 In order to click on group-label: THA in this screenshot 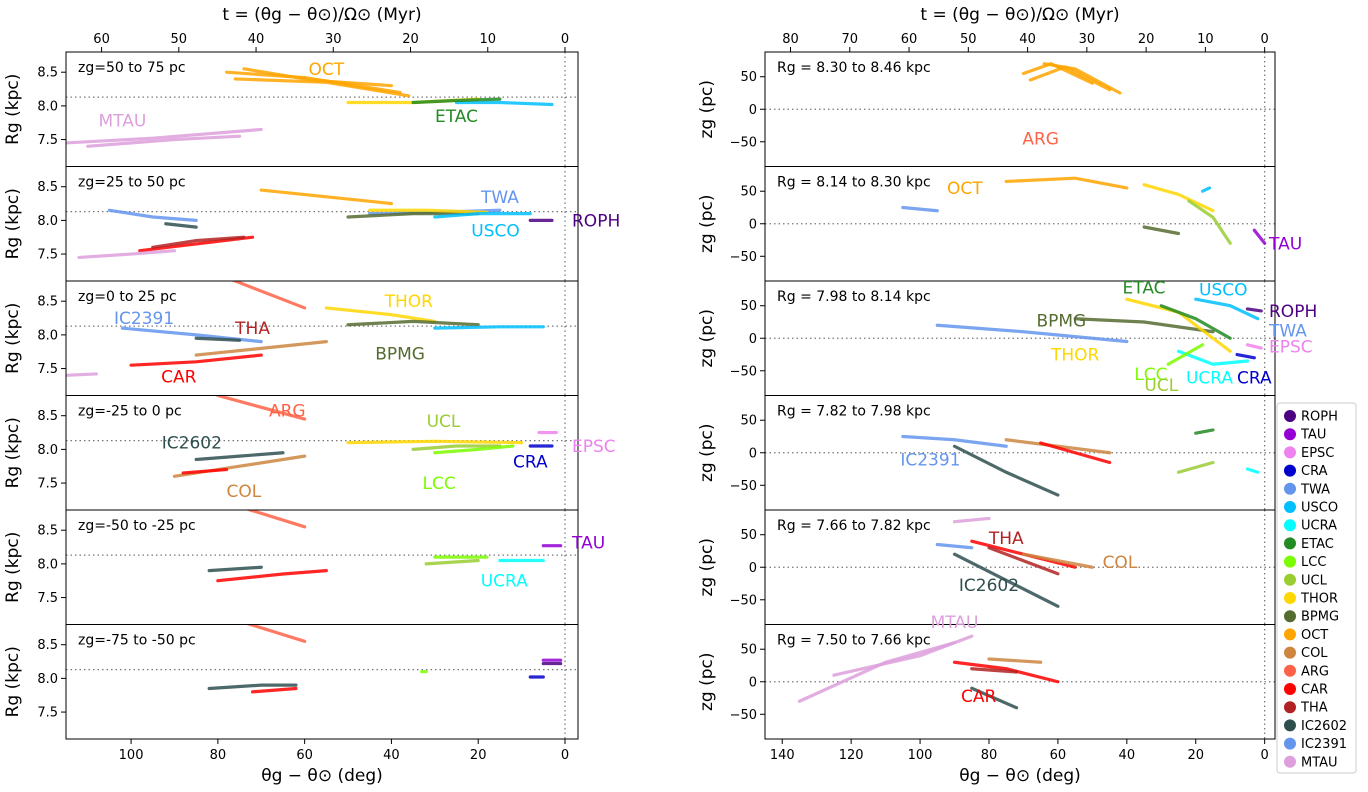, I will do `click(252, 329)`.